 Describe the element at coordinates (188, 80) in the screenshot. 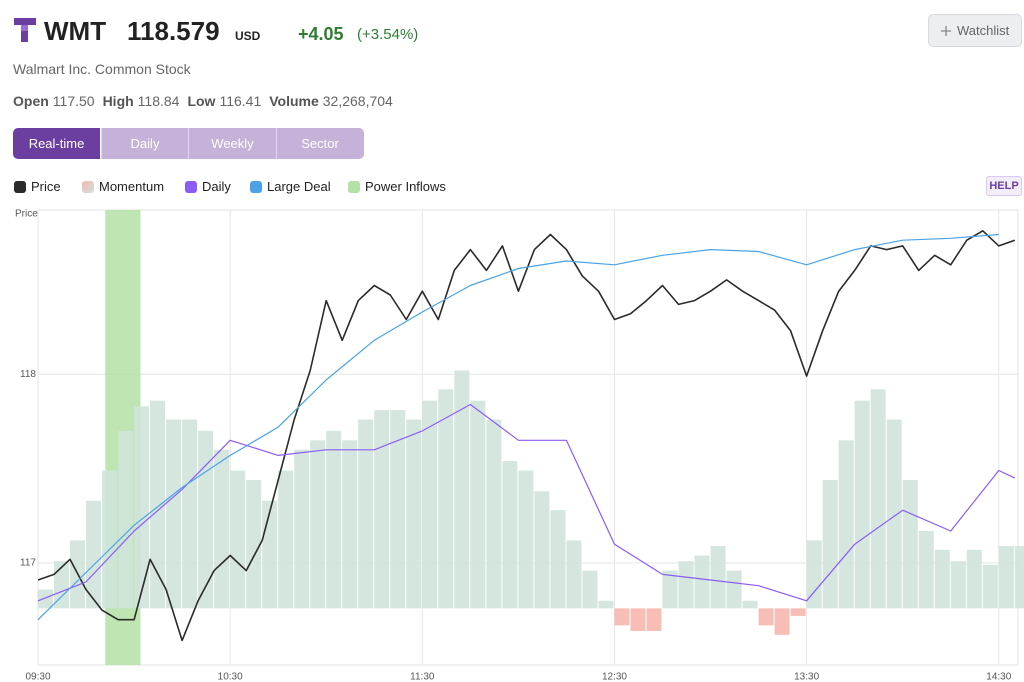

I see `tabs: Real-time Daily Weekly Sector` at that location.